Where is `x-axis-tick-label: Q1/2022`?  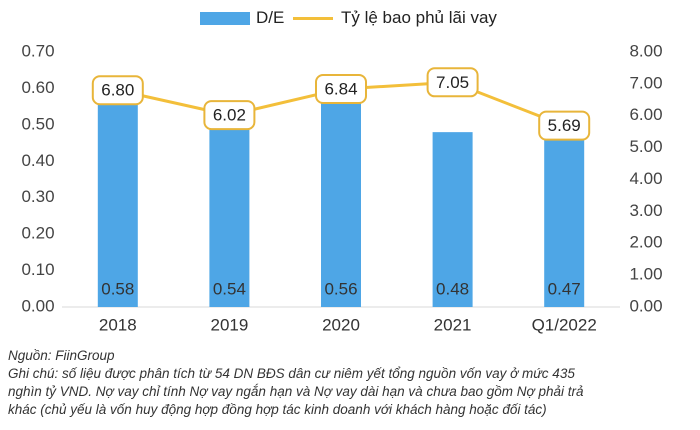
x-axis-tick-label: Q1/2022 is located at coordinates (564, 324).